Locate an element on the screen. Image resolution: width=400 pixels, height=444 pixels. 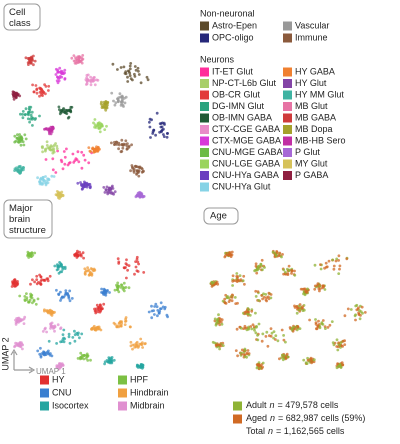
legend-label: IT-ET Glut is located at coordinates (232, 71).